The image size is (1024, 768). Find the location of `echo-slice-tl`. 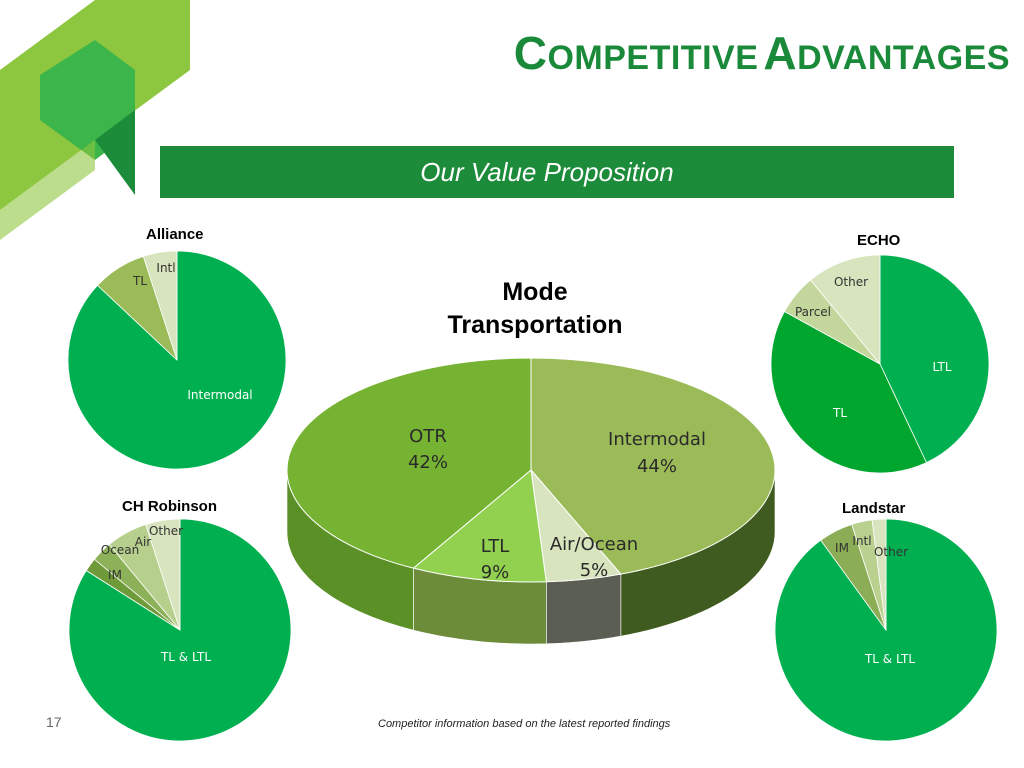

echo-slice-tl is located at coordinates (848, 392).